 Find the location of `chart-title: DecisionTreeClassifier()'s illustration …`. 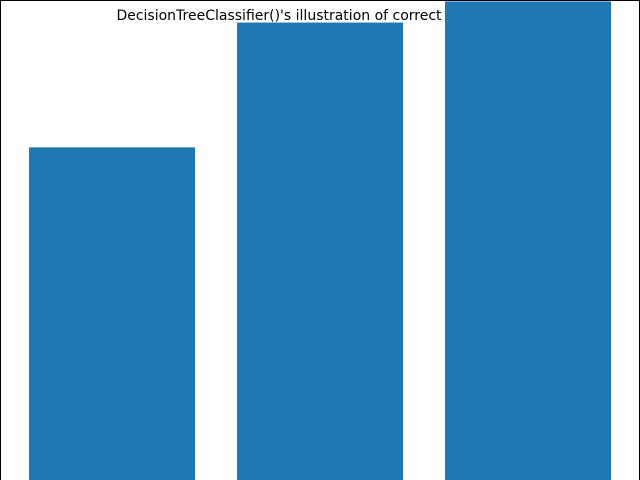

chart-title: DecisionTreeClassifier()'s illustration … is located at coordinates (320, 16).